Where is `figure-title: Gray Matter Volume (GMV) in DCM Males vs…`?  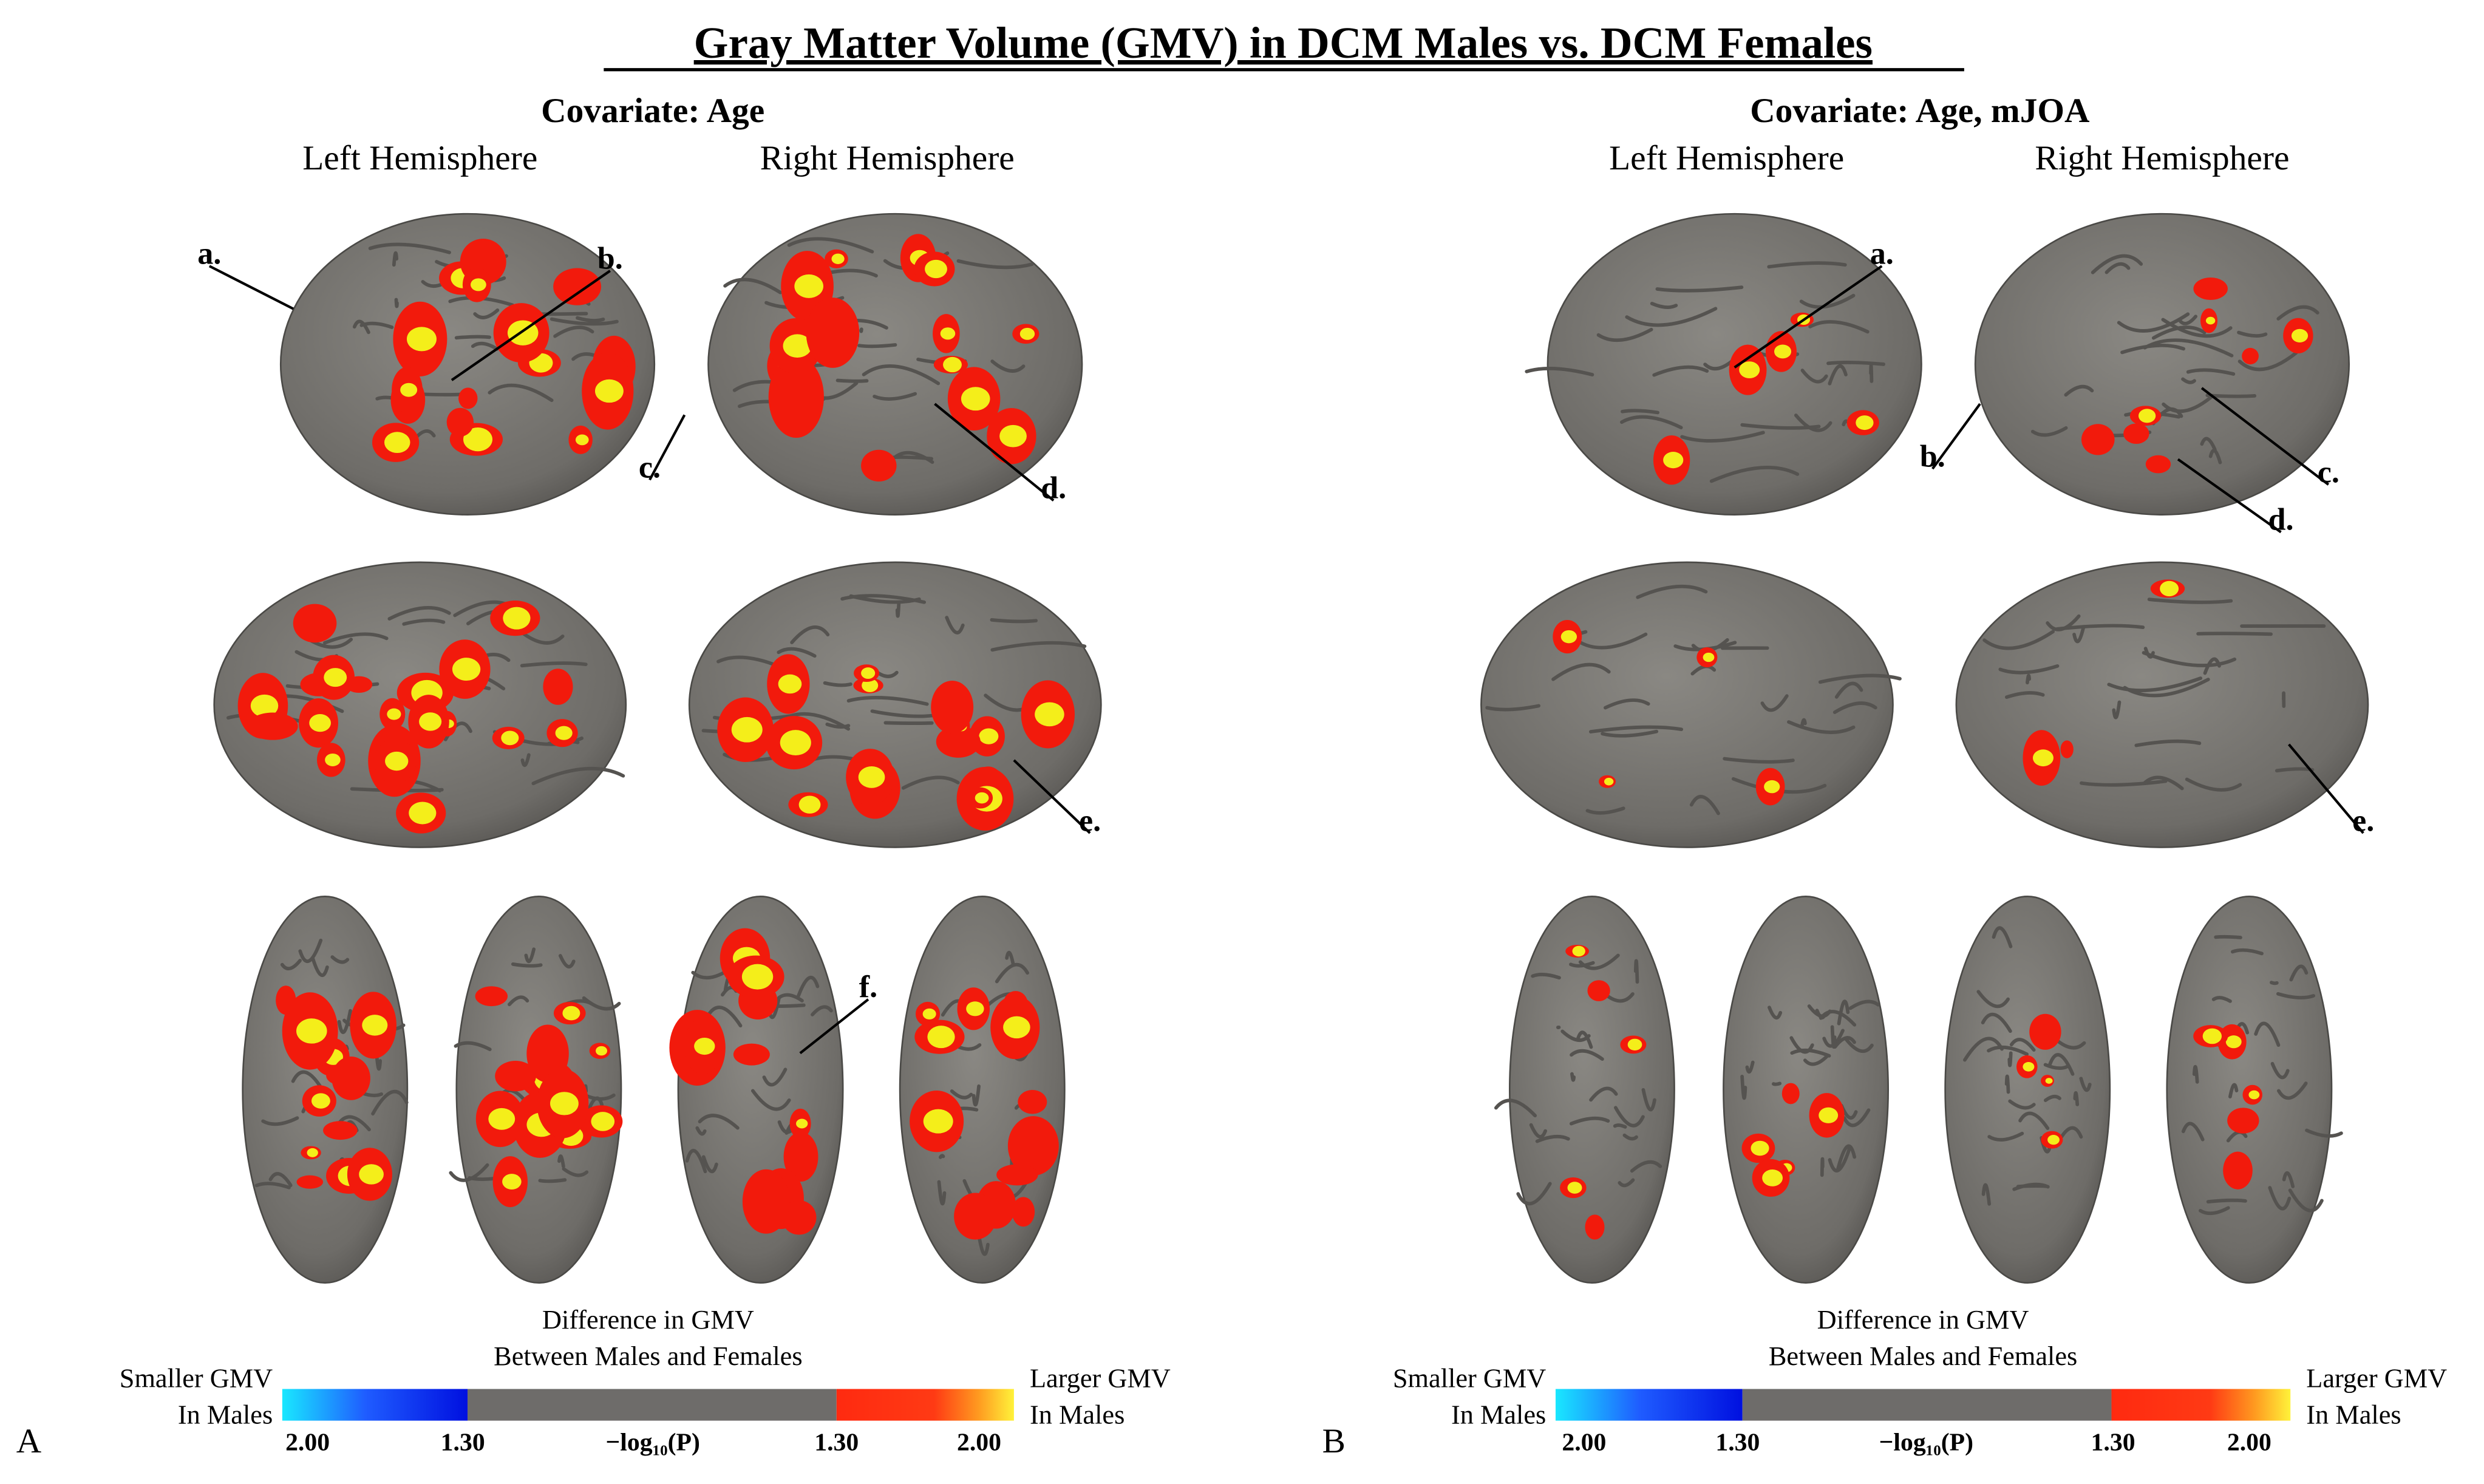 figure-title: Gray Matter Volume (GMV) in DCM Males vs… is located at coordinates (1283, 42).